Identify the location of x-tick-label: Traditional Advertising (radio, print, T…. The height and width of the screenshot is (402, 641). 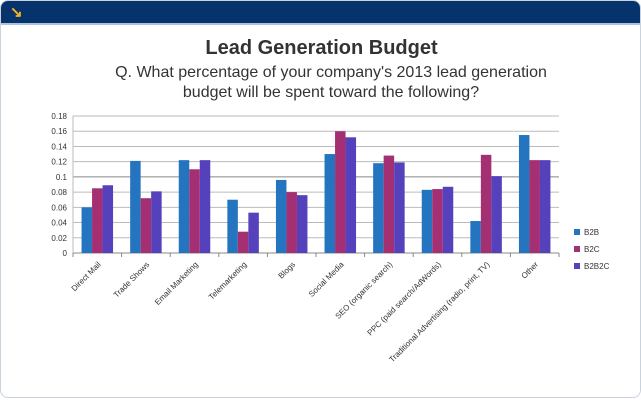
(439, 312).